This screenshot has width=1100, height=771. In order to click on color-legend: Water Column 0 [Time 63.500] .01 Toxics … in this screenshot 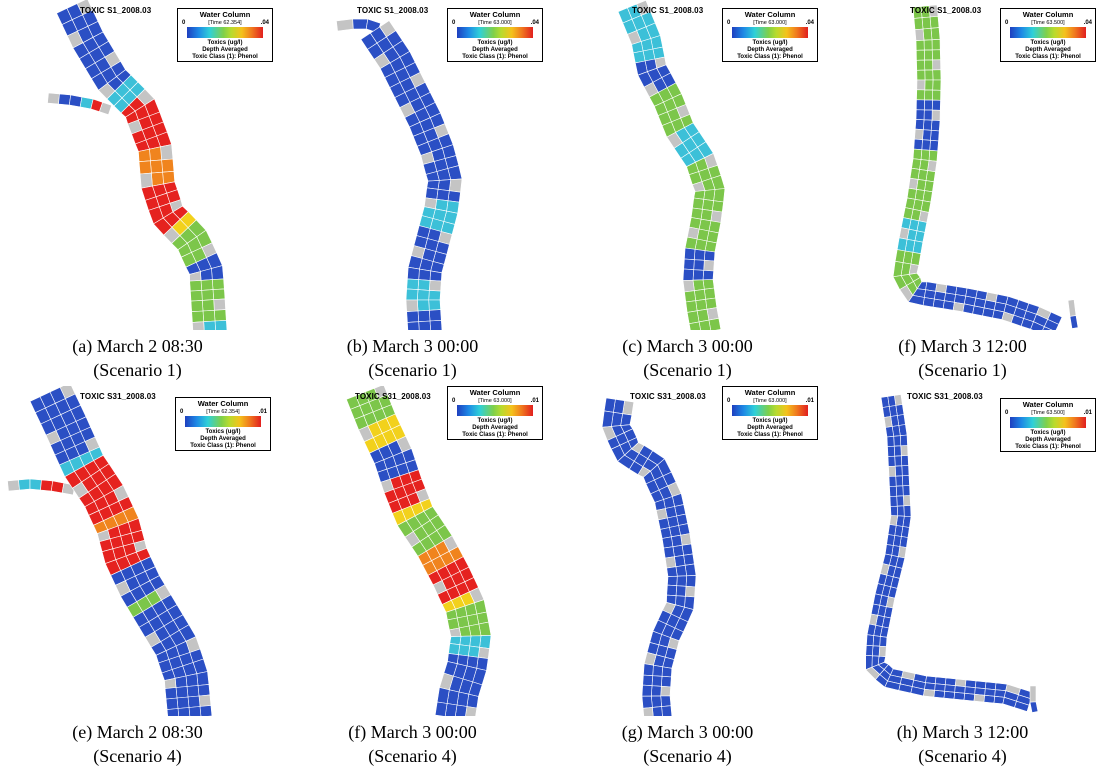, I will do `click(1048, 425)`.